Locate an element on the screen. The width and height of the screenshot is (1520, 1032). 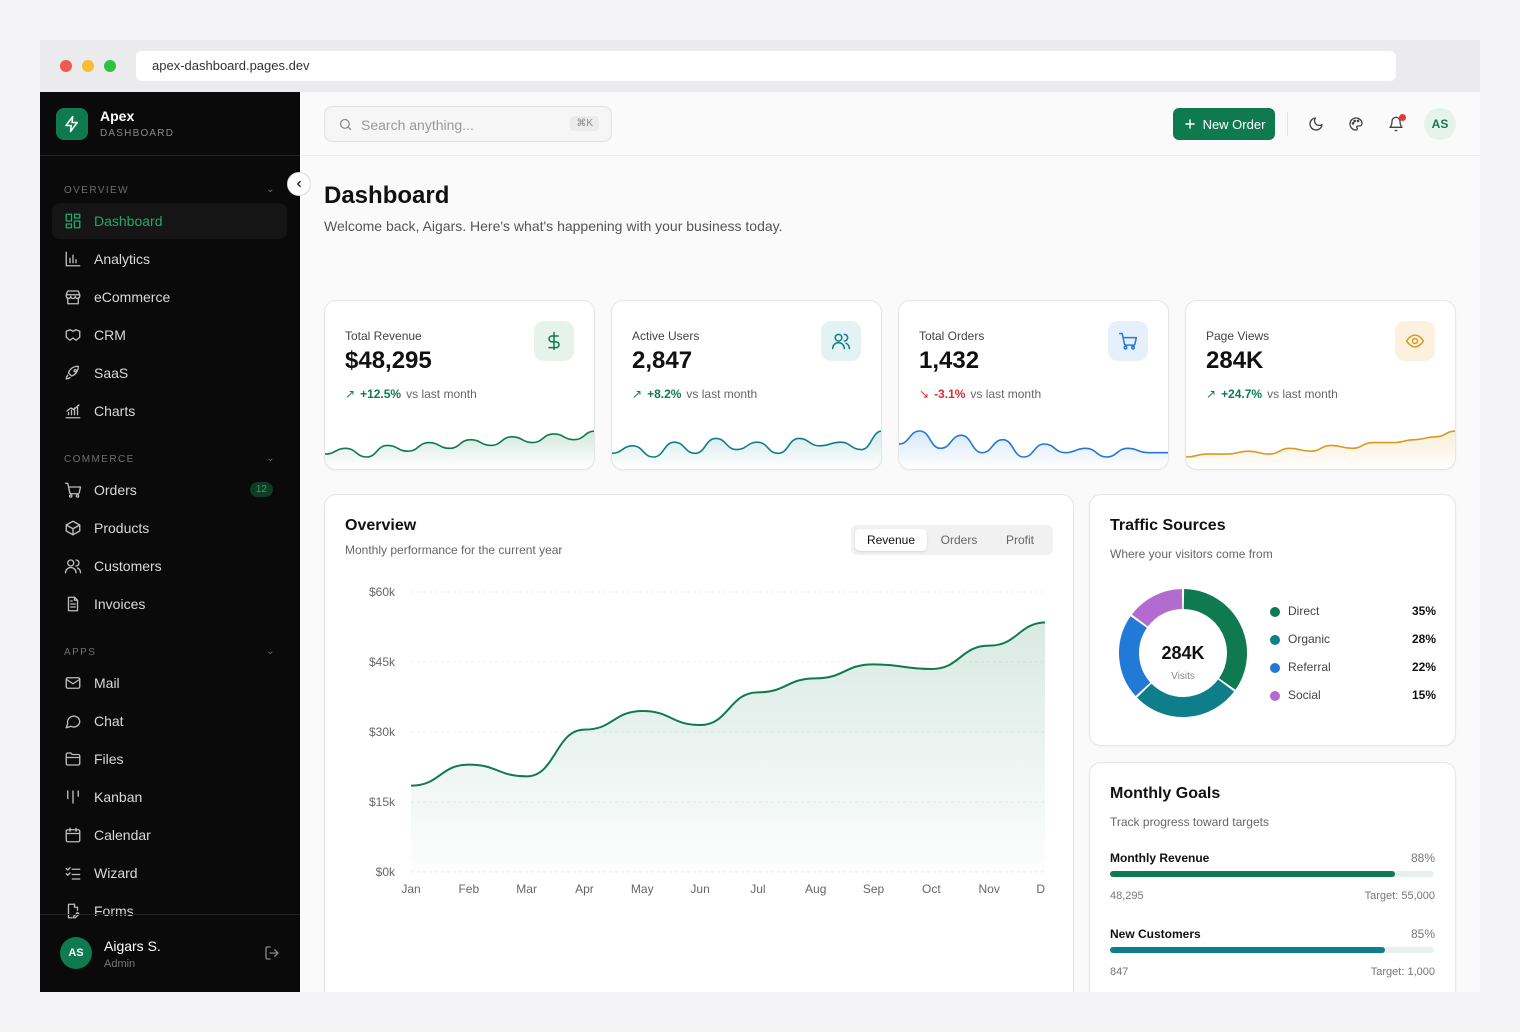
legend-item-social: Social 15% is located at coordinates (1353, 696).